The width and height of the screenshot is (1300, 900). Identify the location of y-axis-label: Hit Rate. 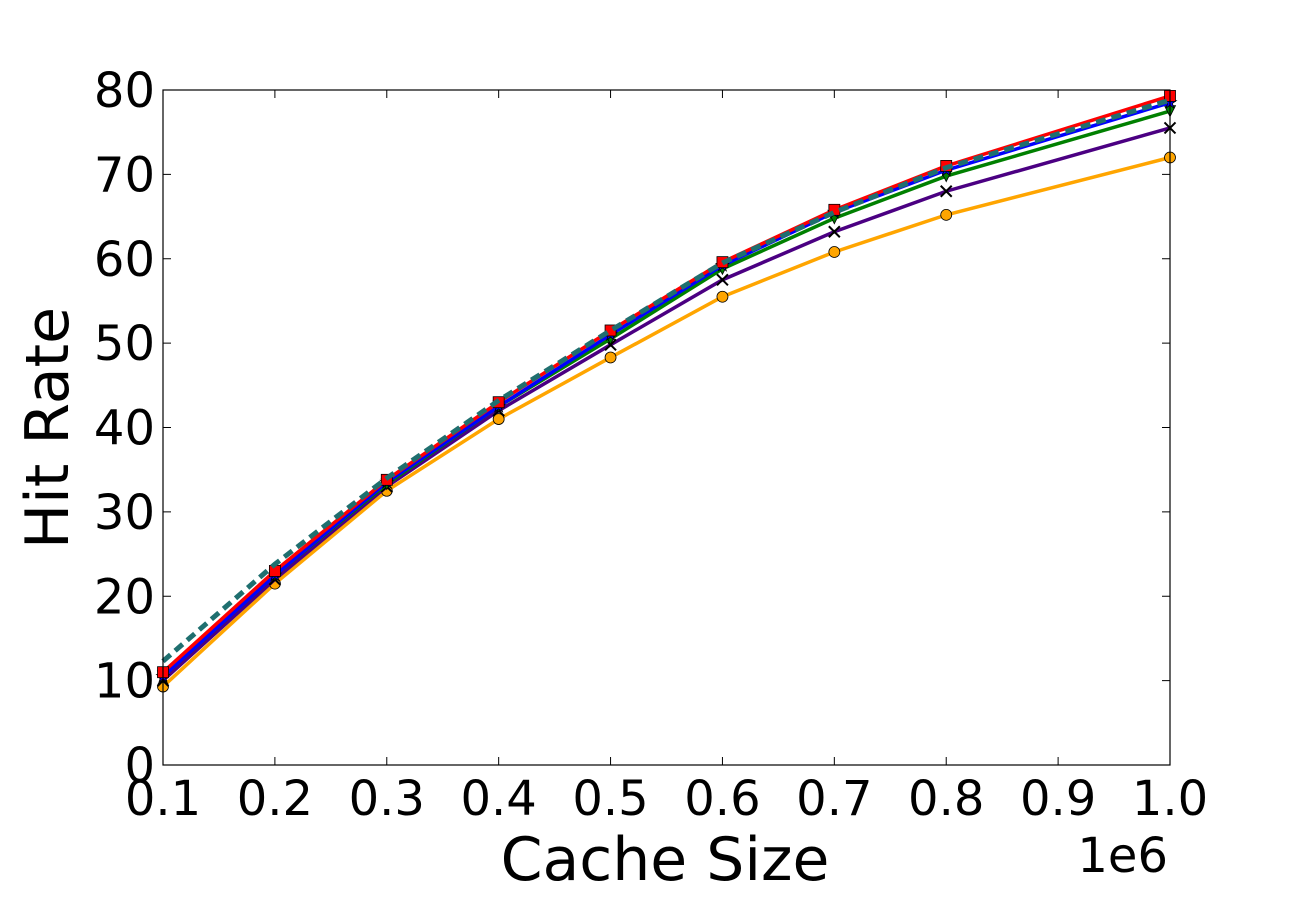
(48, 428).